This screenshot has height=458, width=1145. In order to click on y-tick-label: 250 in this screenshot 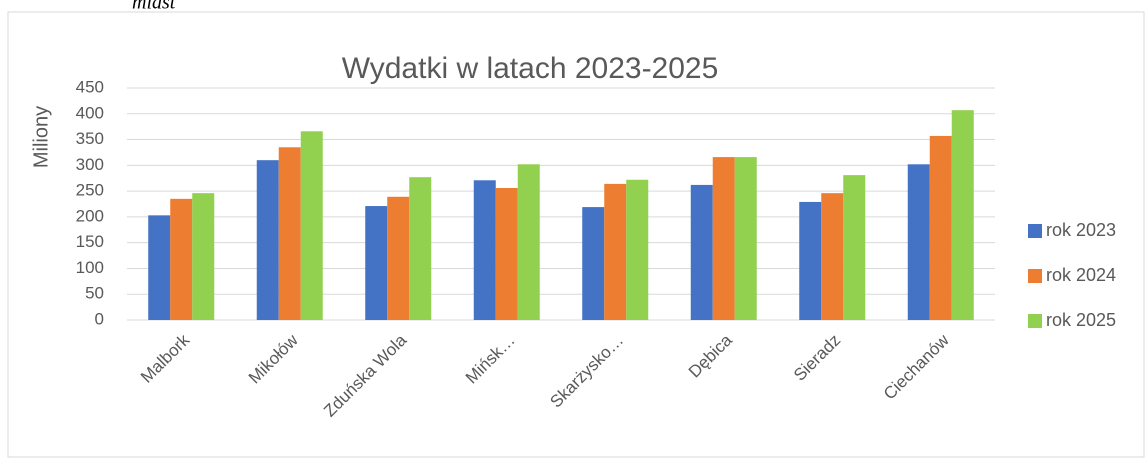, I will do `click(90, 190)`.